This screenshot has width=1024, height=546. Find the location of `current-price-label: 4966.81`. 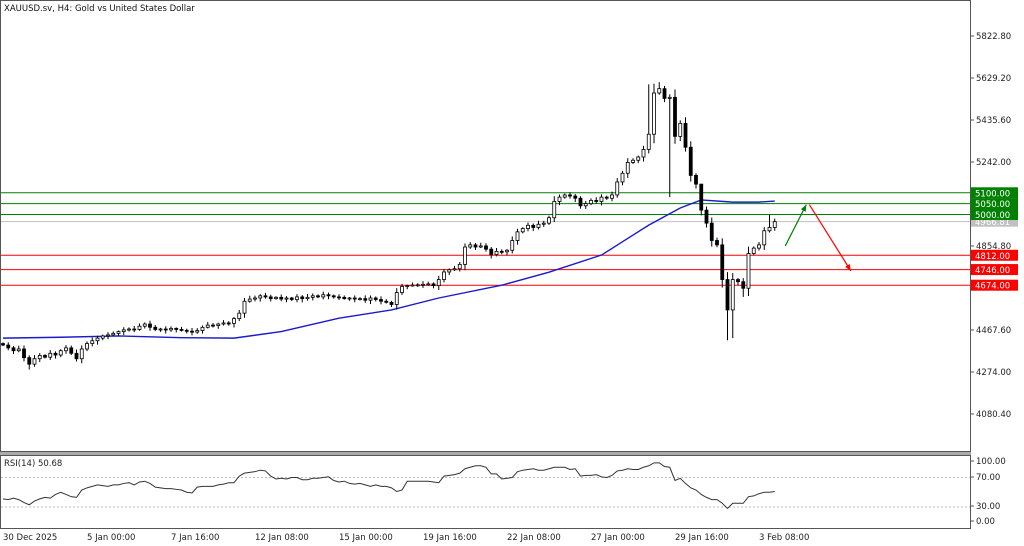

current-price-label: 4966.81 is located at coordinates (992, 223).